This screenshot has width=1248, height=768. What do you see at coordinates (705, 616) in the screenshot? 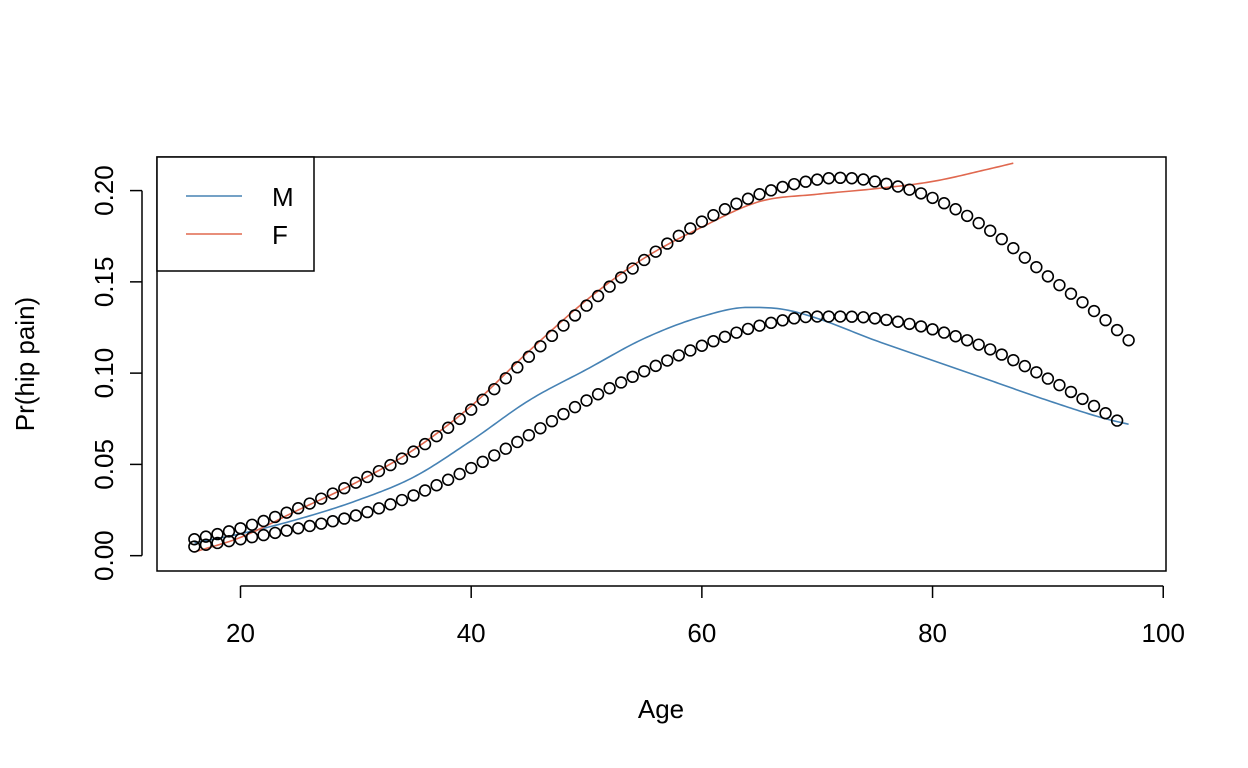
I see `x-axis: 20 40 60 80 100` at bounding box center [705, 616].